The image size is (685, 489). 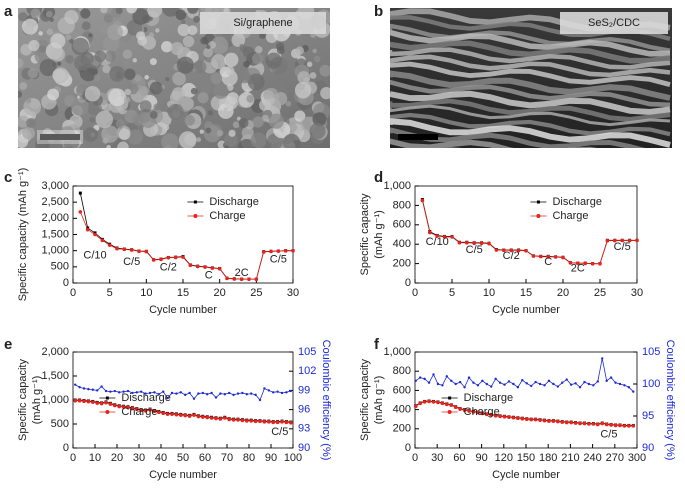 I want to click on legend-marker, so click(x=107, y=398).